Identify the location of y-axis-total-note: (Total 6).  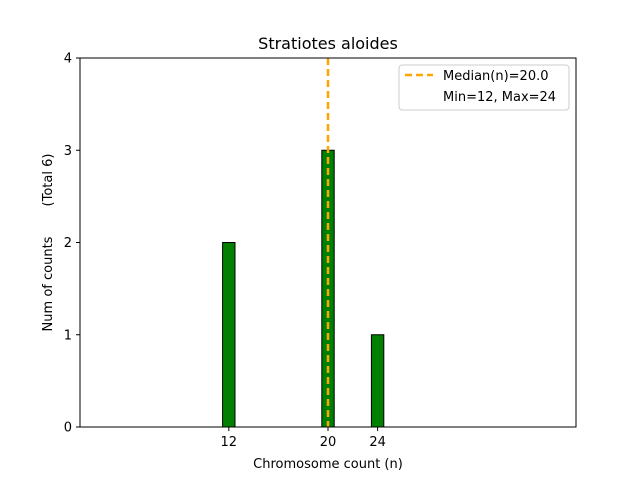
(48, 180).